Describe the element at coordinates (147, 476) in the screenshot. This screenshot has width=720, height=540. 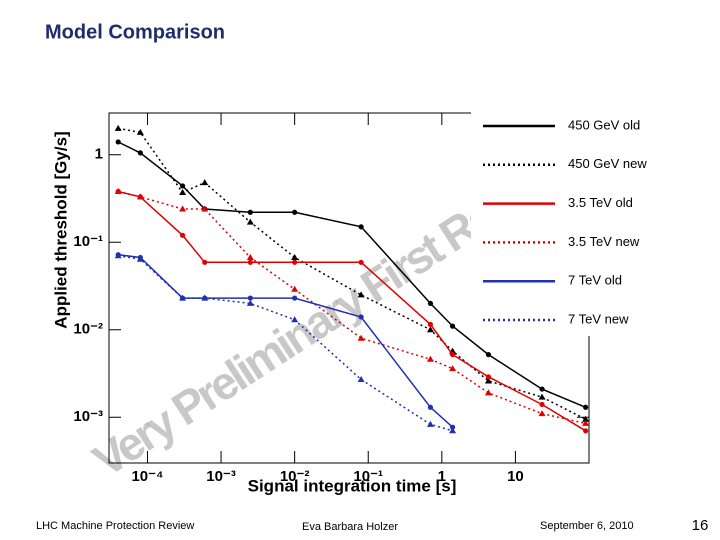
I see `x-tick-label: 10⁻⁴` at that location.